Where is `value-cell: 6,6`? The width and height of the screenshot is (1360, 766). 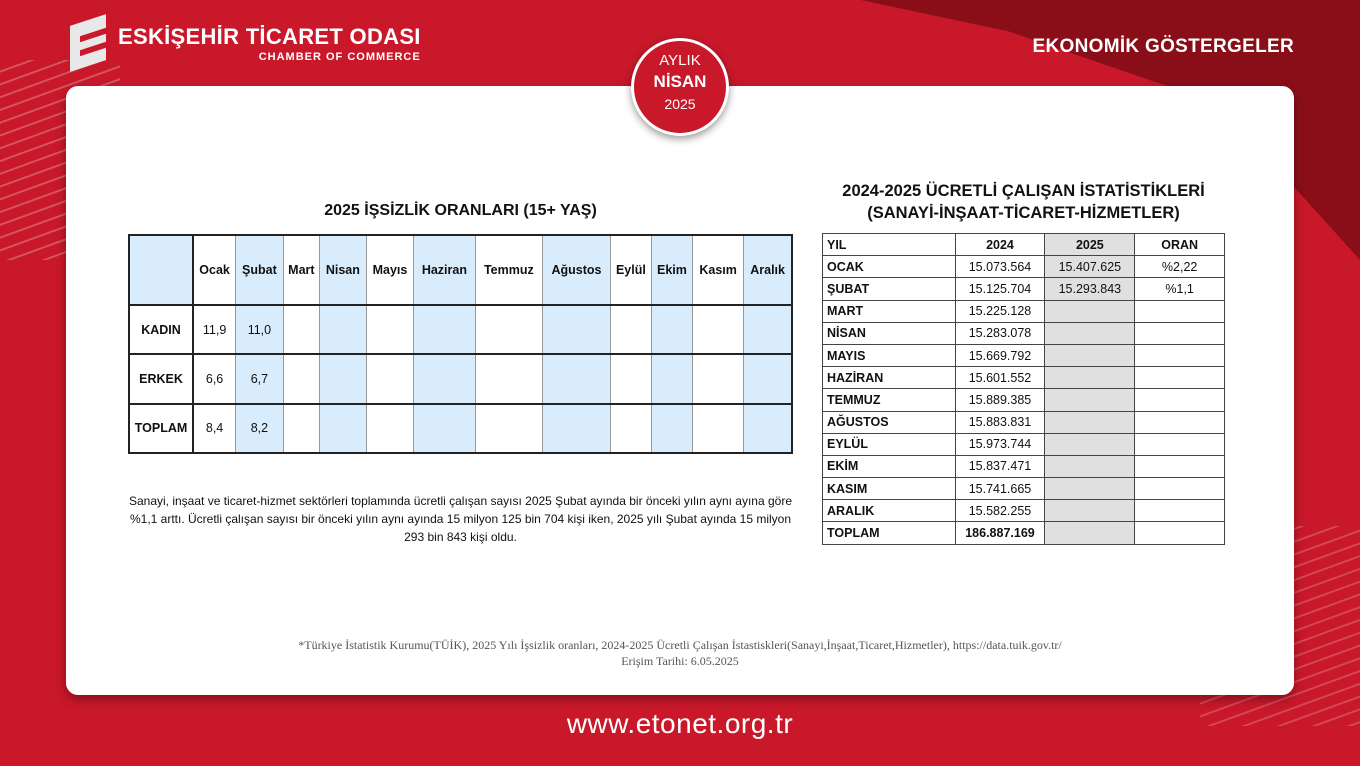
value-cell: 6,6 is located at coordinates (214, 379).